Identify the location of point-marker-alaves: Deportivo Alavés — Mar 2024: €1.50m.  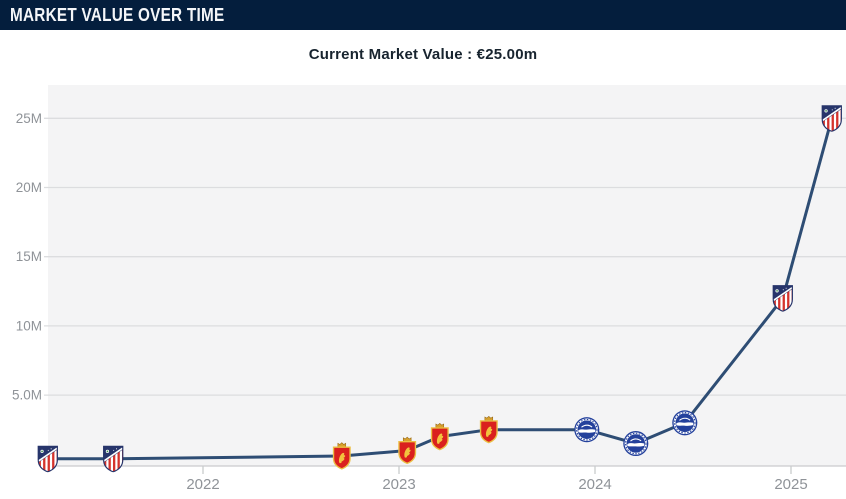
(636, 443).